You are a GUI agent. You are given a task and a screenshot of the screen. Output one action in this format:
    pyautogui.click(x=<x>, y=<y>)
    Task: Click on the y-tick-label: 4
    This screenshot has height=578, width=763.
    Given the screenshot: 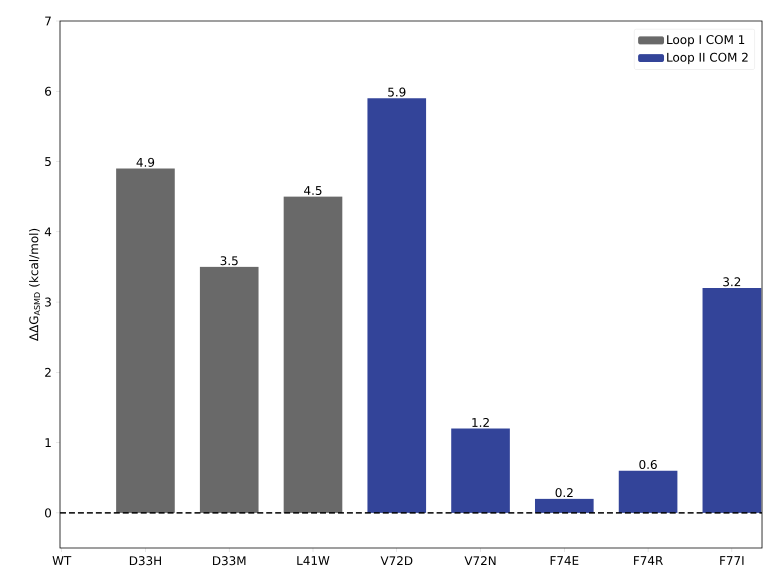 What is the action you would take?
    pyautogui.click(x=48, y=231)
    